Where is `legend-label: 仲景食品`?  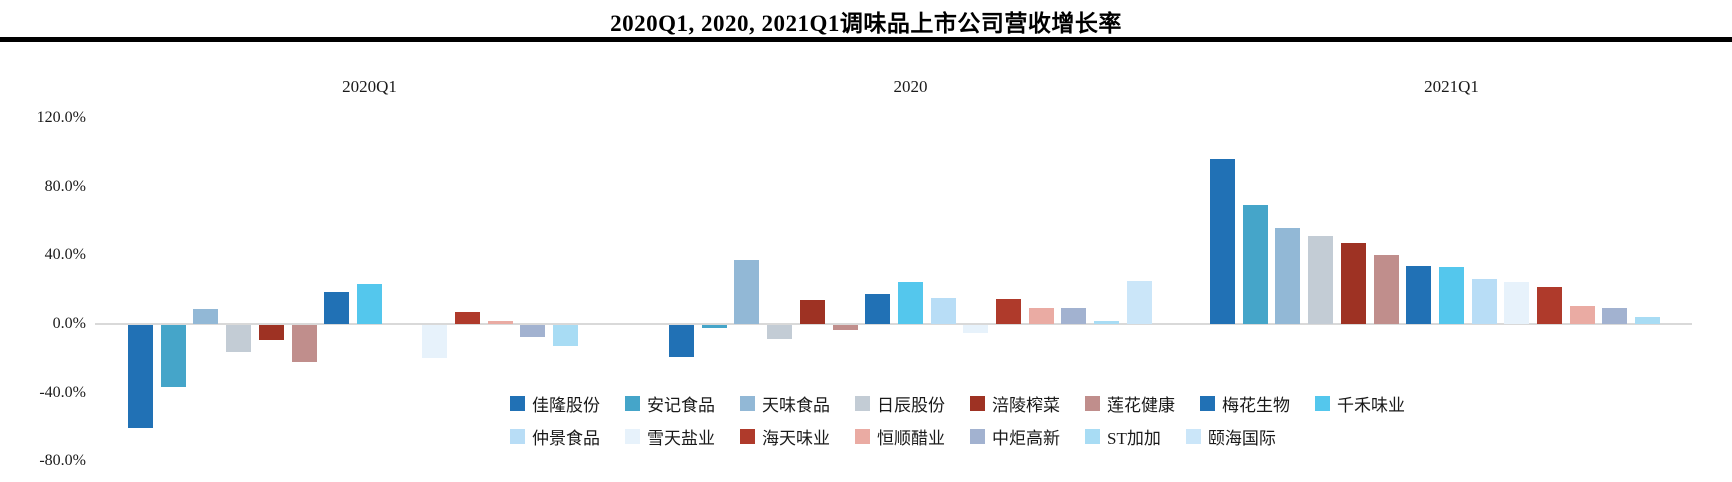 legend-label: 仲景食品 is located at coordinates (566, 438).